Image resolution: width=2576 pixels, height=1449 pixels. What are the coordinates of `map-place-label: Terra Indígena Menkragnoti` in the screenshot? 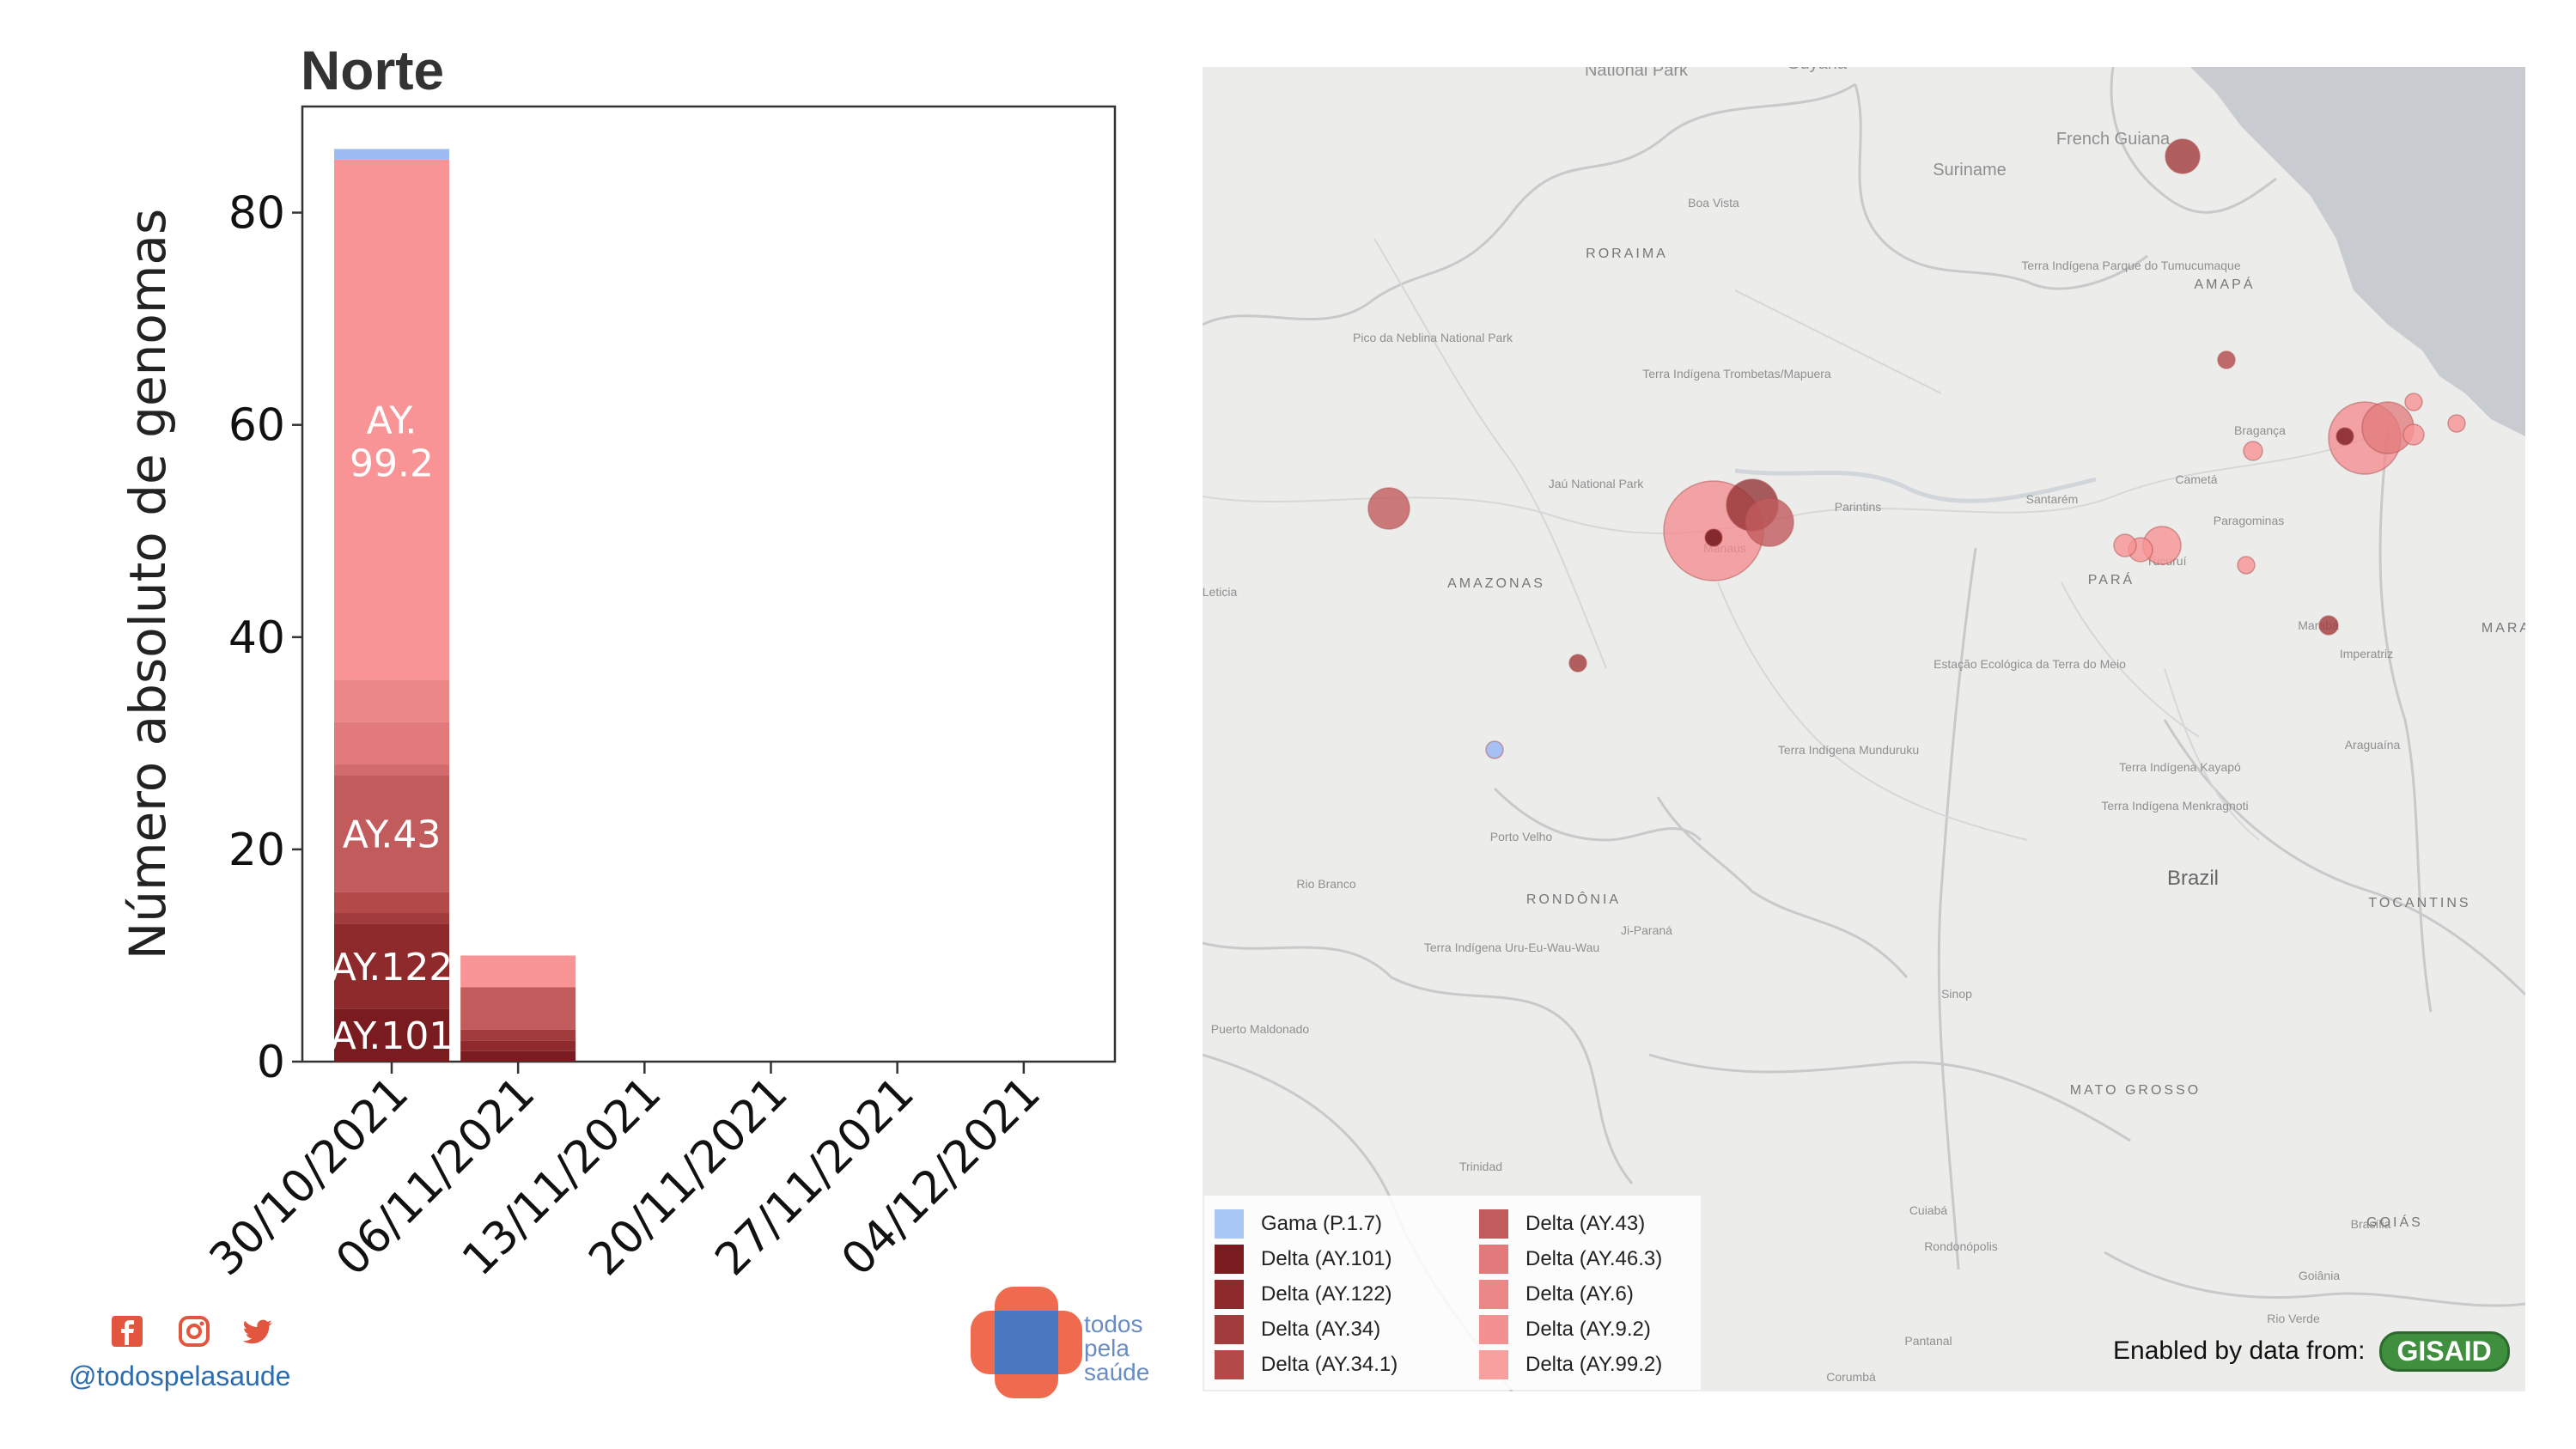 It's located at (2174, 806).